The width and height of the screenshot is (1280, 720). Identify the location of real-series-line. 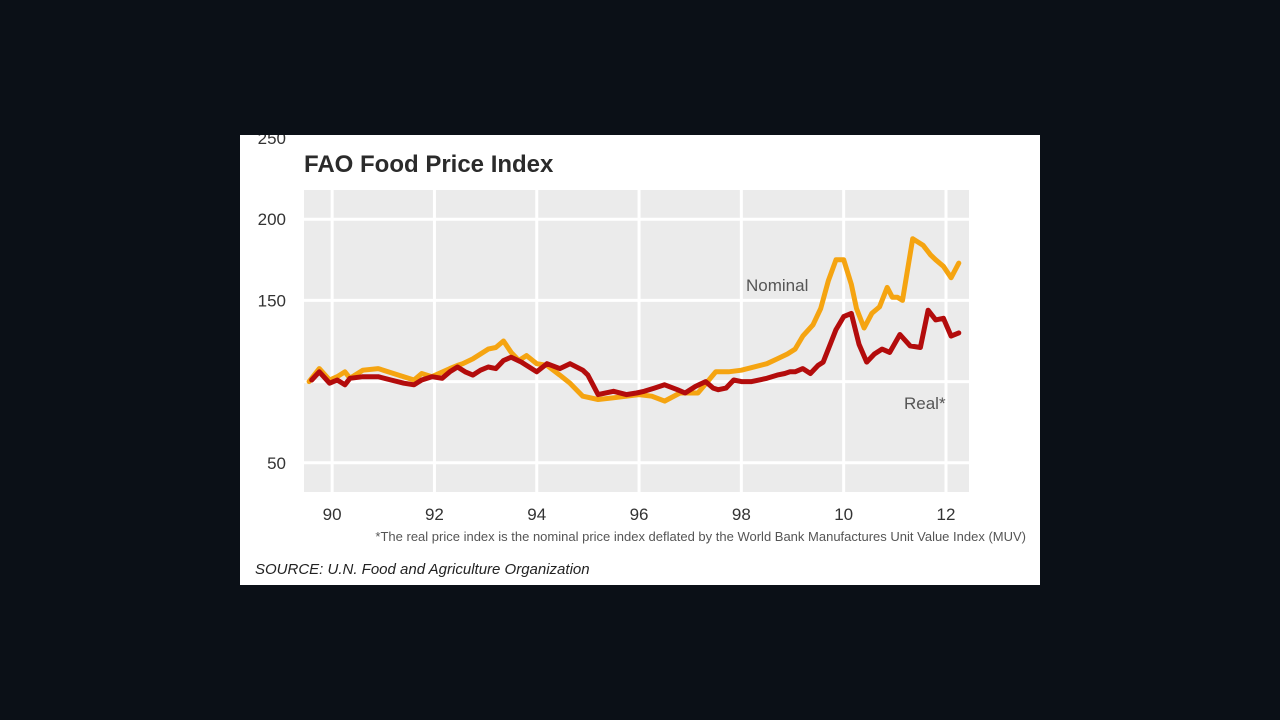
(635, 352).